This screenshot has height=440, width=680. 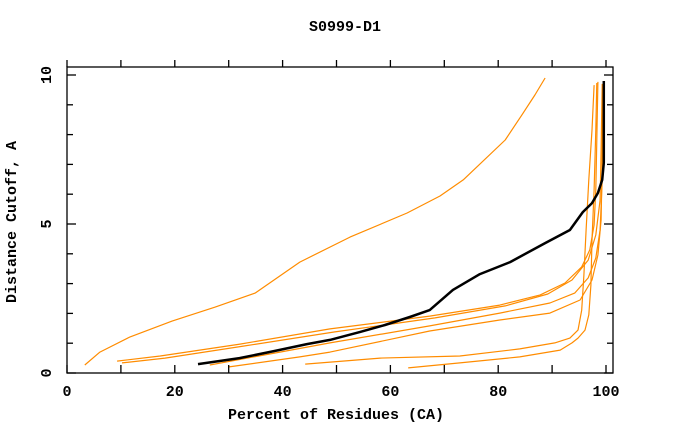 I want to click on x-tick-label: 20, so click(x=175, y=392).